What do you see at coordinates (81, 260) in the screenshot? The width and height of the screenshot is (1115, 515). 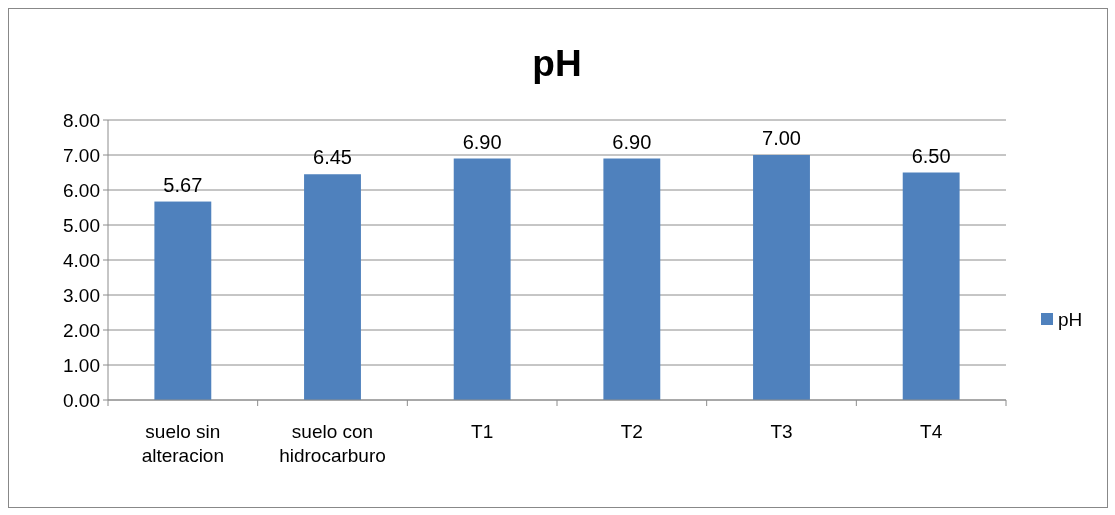 I see `y-tick-label: 4.00` at bounding box center [81, 260].